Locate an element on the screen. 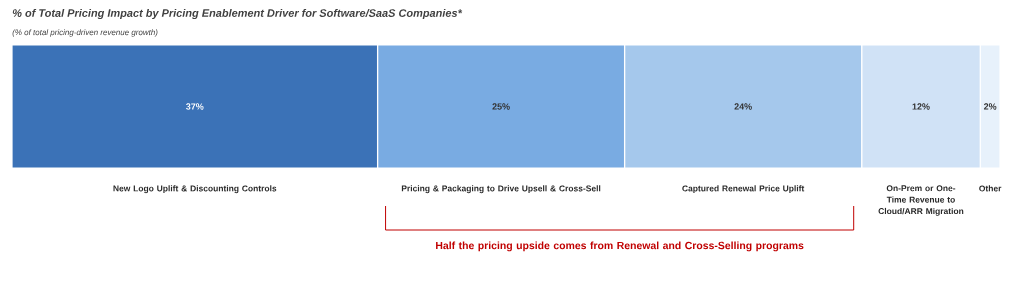  data-label: 25% is located at coordinates (501, 106).